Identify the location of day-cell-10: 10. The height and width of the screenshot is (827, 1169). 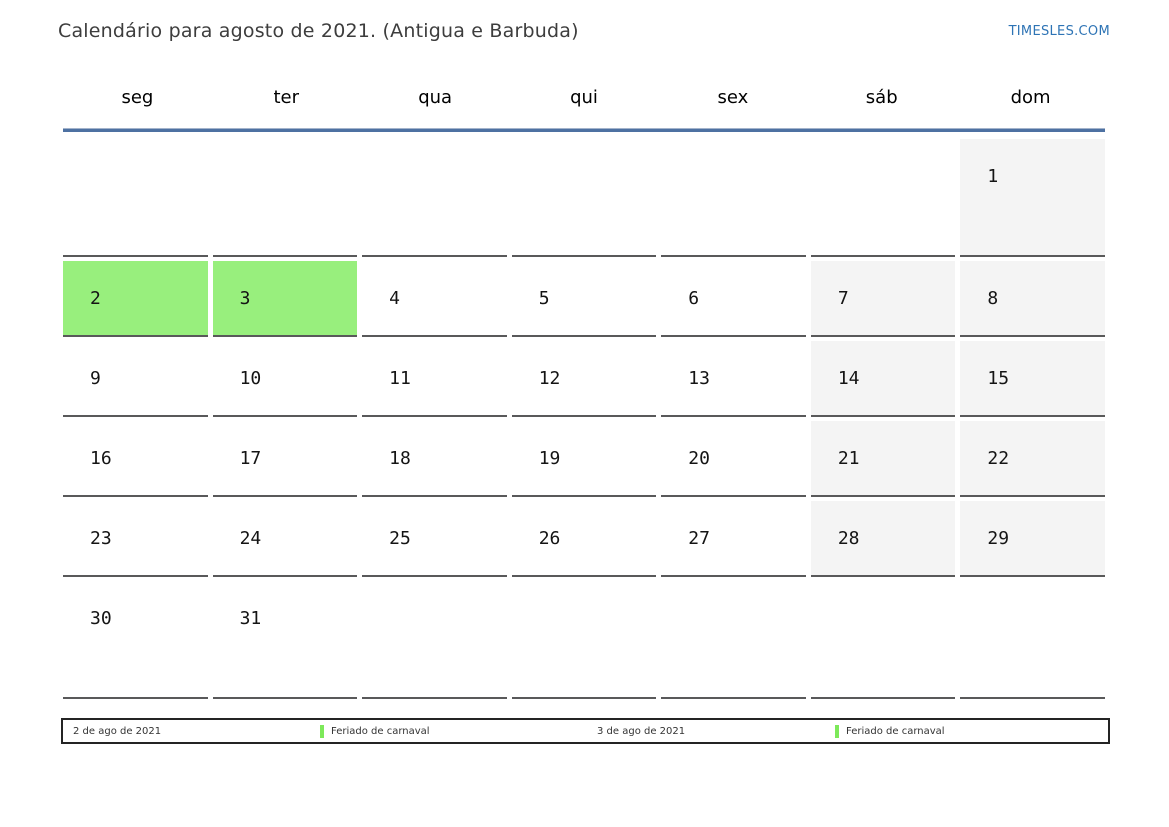
(285, 379).